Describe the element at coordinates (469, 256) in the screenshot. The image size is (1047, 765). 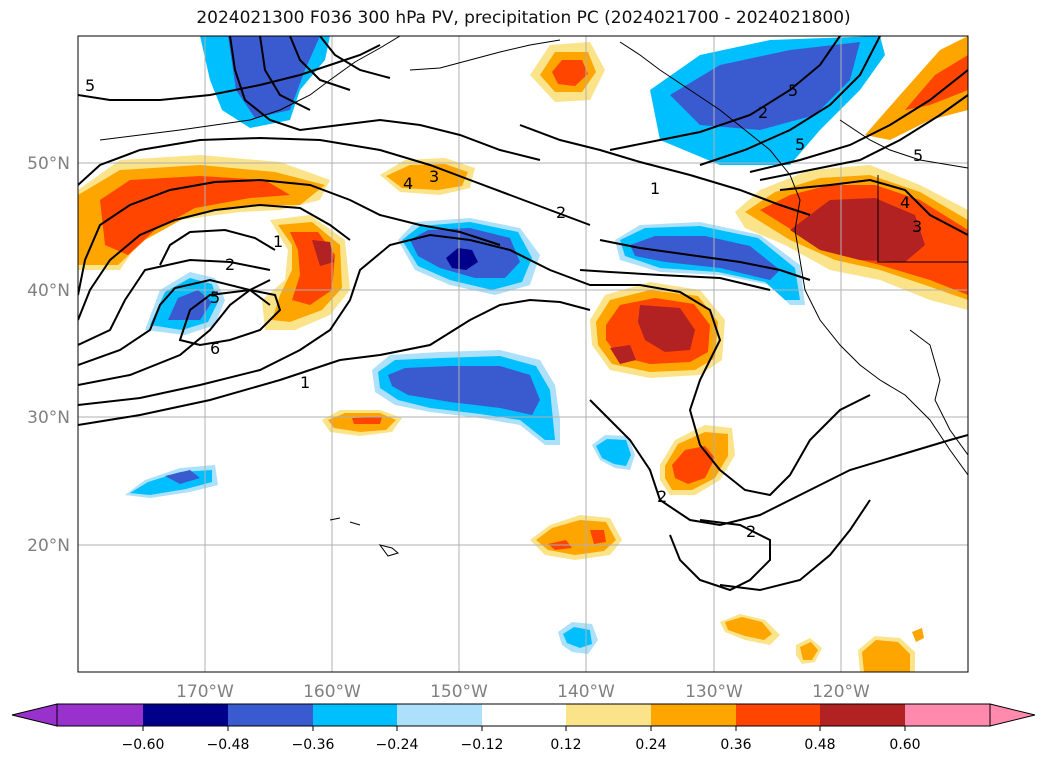
I see `anomaly-blob-central-blue` at that location.